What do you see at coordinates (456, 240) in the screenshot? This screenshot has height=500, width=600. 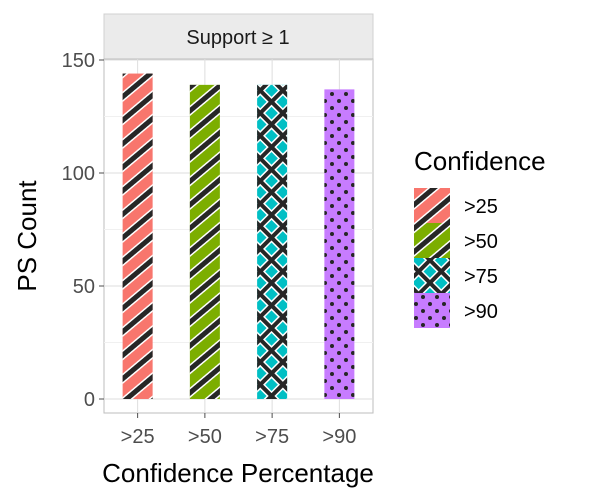 I see `legend-item: >50` at bounding box center [456, 240].